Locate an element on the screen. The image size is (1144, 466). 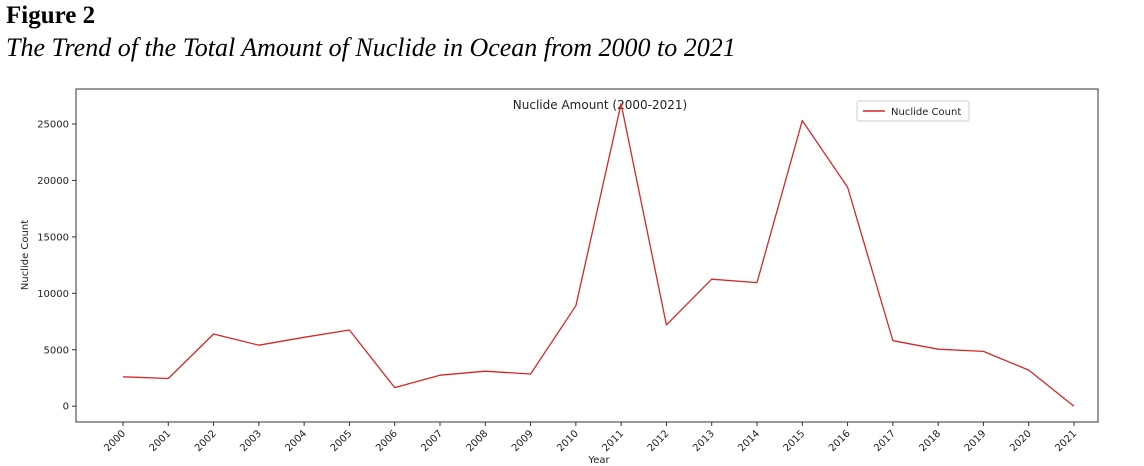
x-tick-label: 2004 is located at coordinates (296, 441).